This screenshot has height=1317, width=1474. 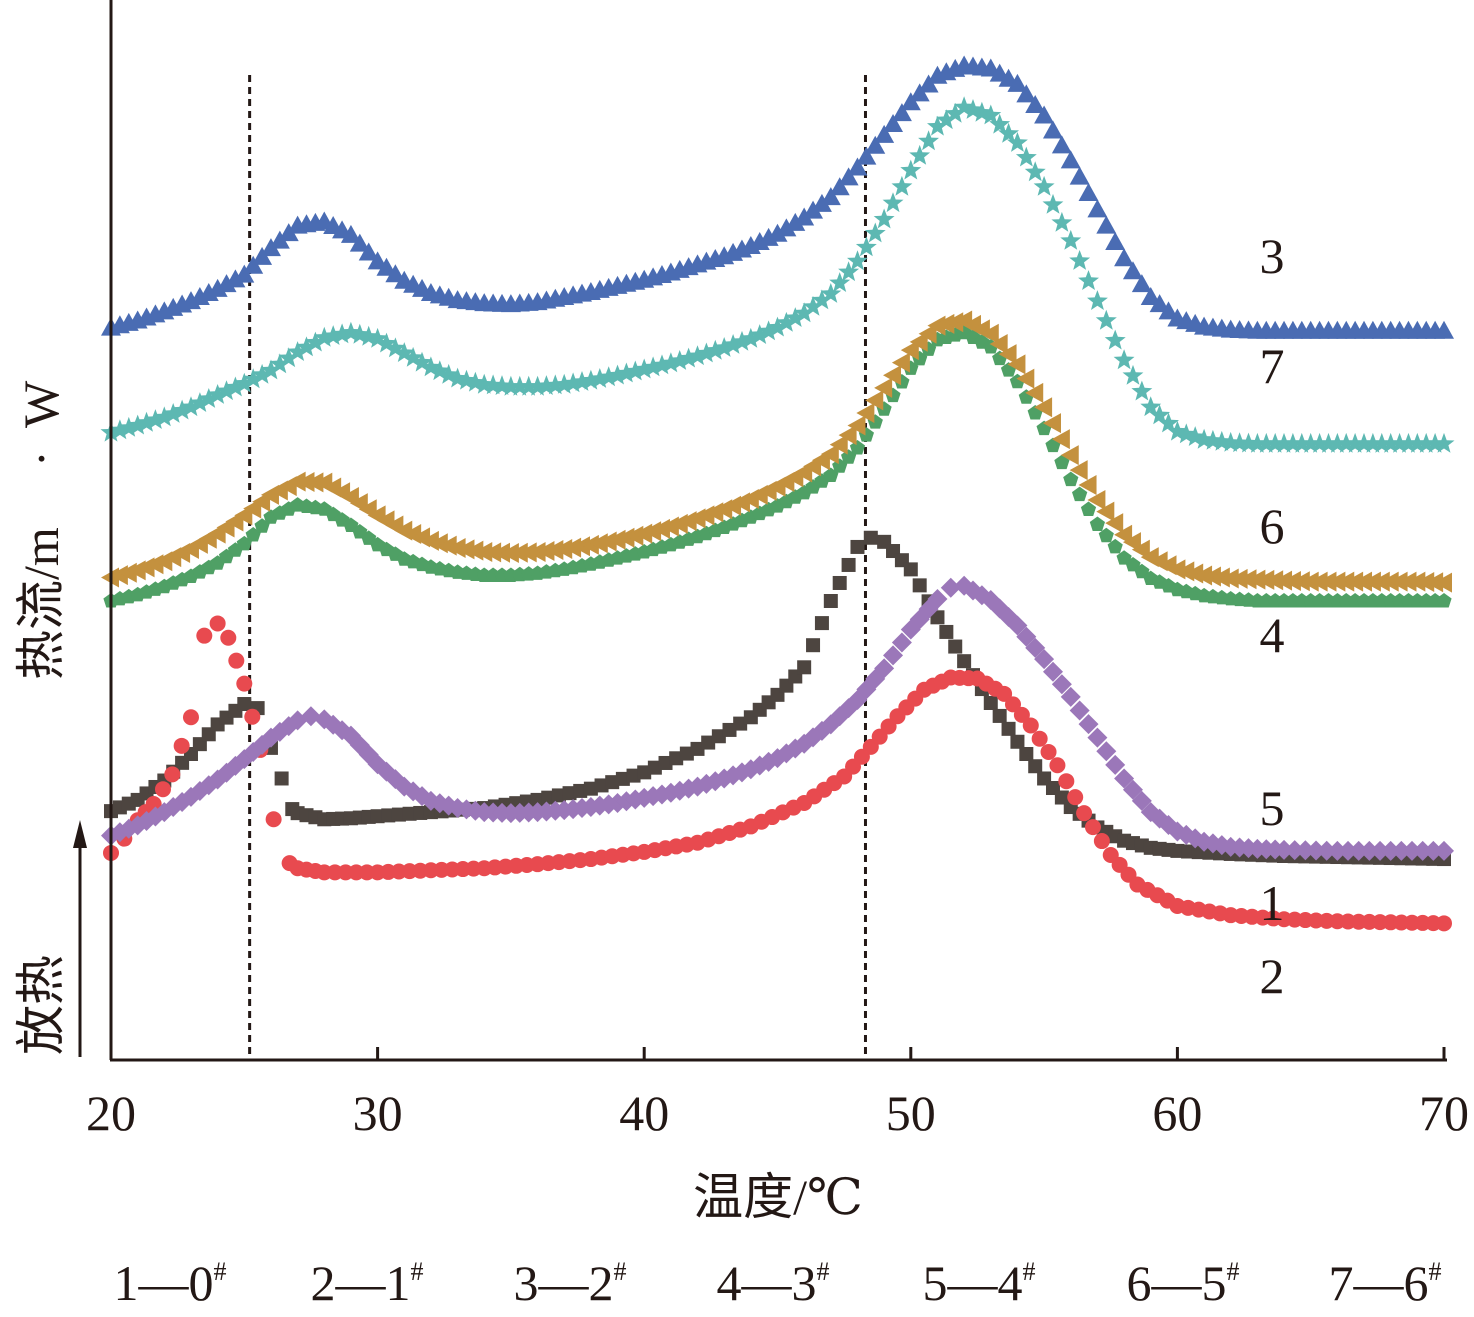 I want to click on x-ticks: 20 30 40 50 60 70, so click(x=777, y=1094).